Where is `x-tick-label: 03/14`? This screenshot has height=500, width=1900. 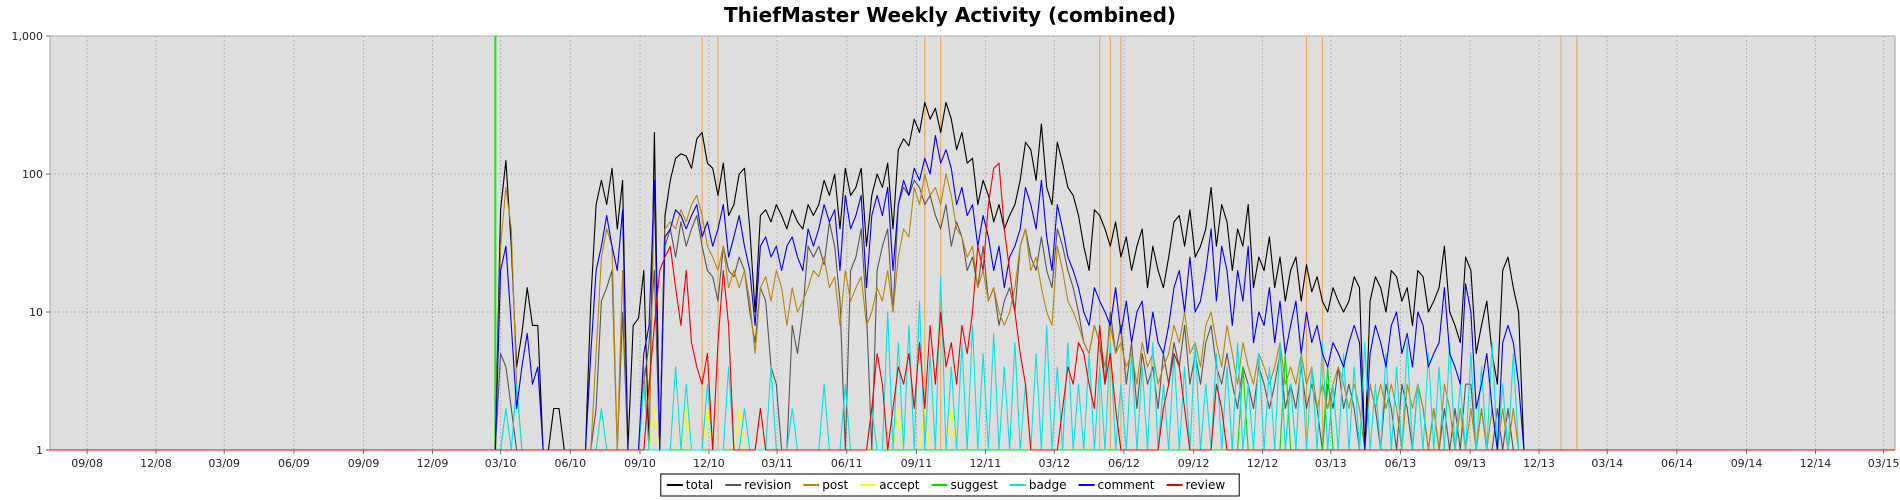
x-tick-label: 03/14 is located at coordinates (1607, 463).